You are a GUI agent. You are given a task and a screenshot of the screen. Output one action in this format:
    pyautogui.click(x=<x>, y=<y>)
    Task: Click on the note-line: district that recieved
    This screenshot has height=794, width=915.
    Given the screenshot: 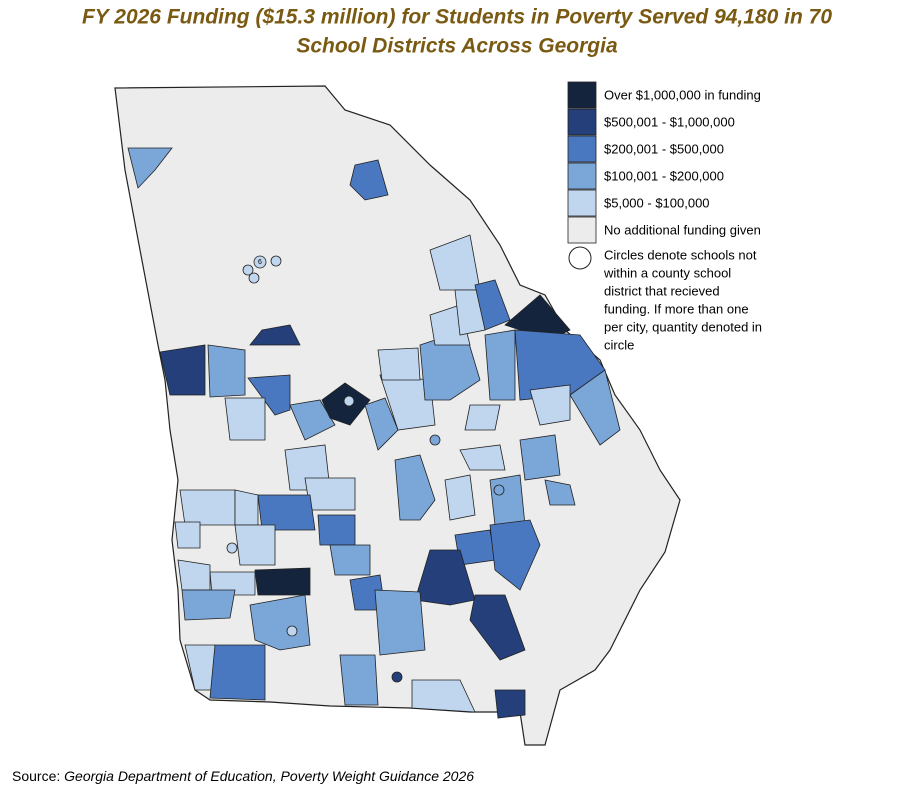 What is the action you would take?
    pyautogui.click(x=662, y=290)
    